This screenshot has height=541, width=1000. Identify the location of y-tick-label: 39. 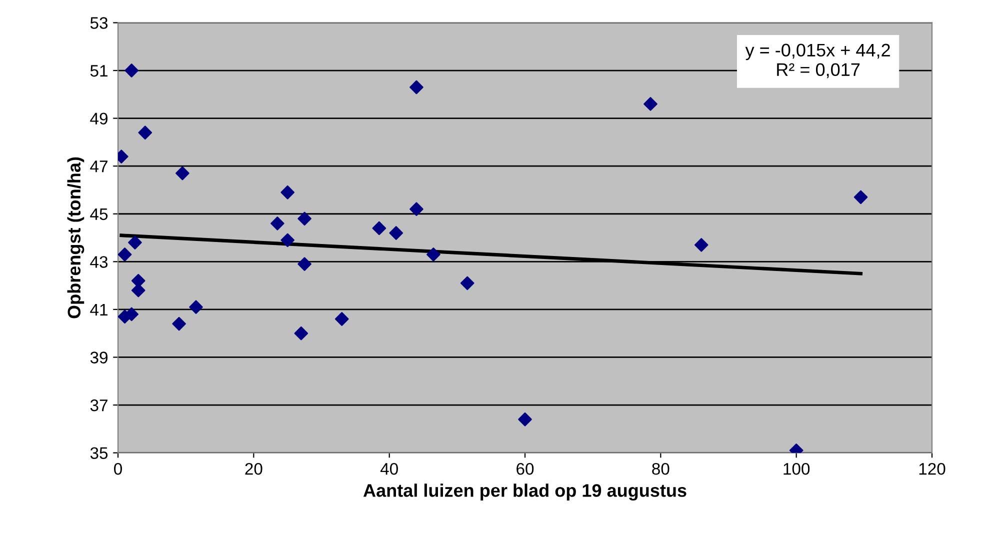
(99, 358).